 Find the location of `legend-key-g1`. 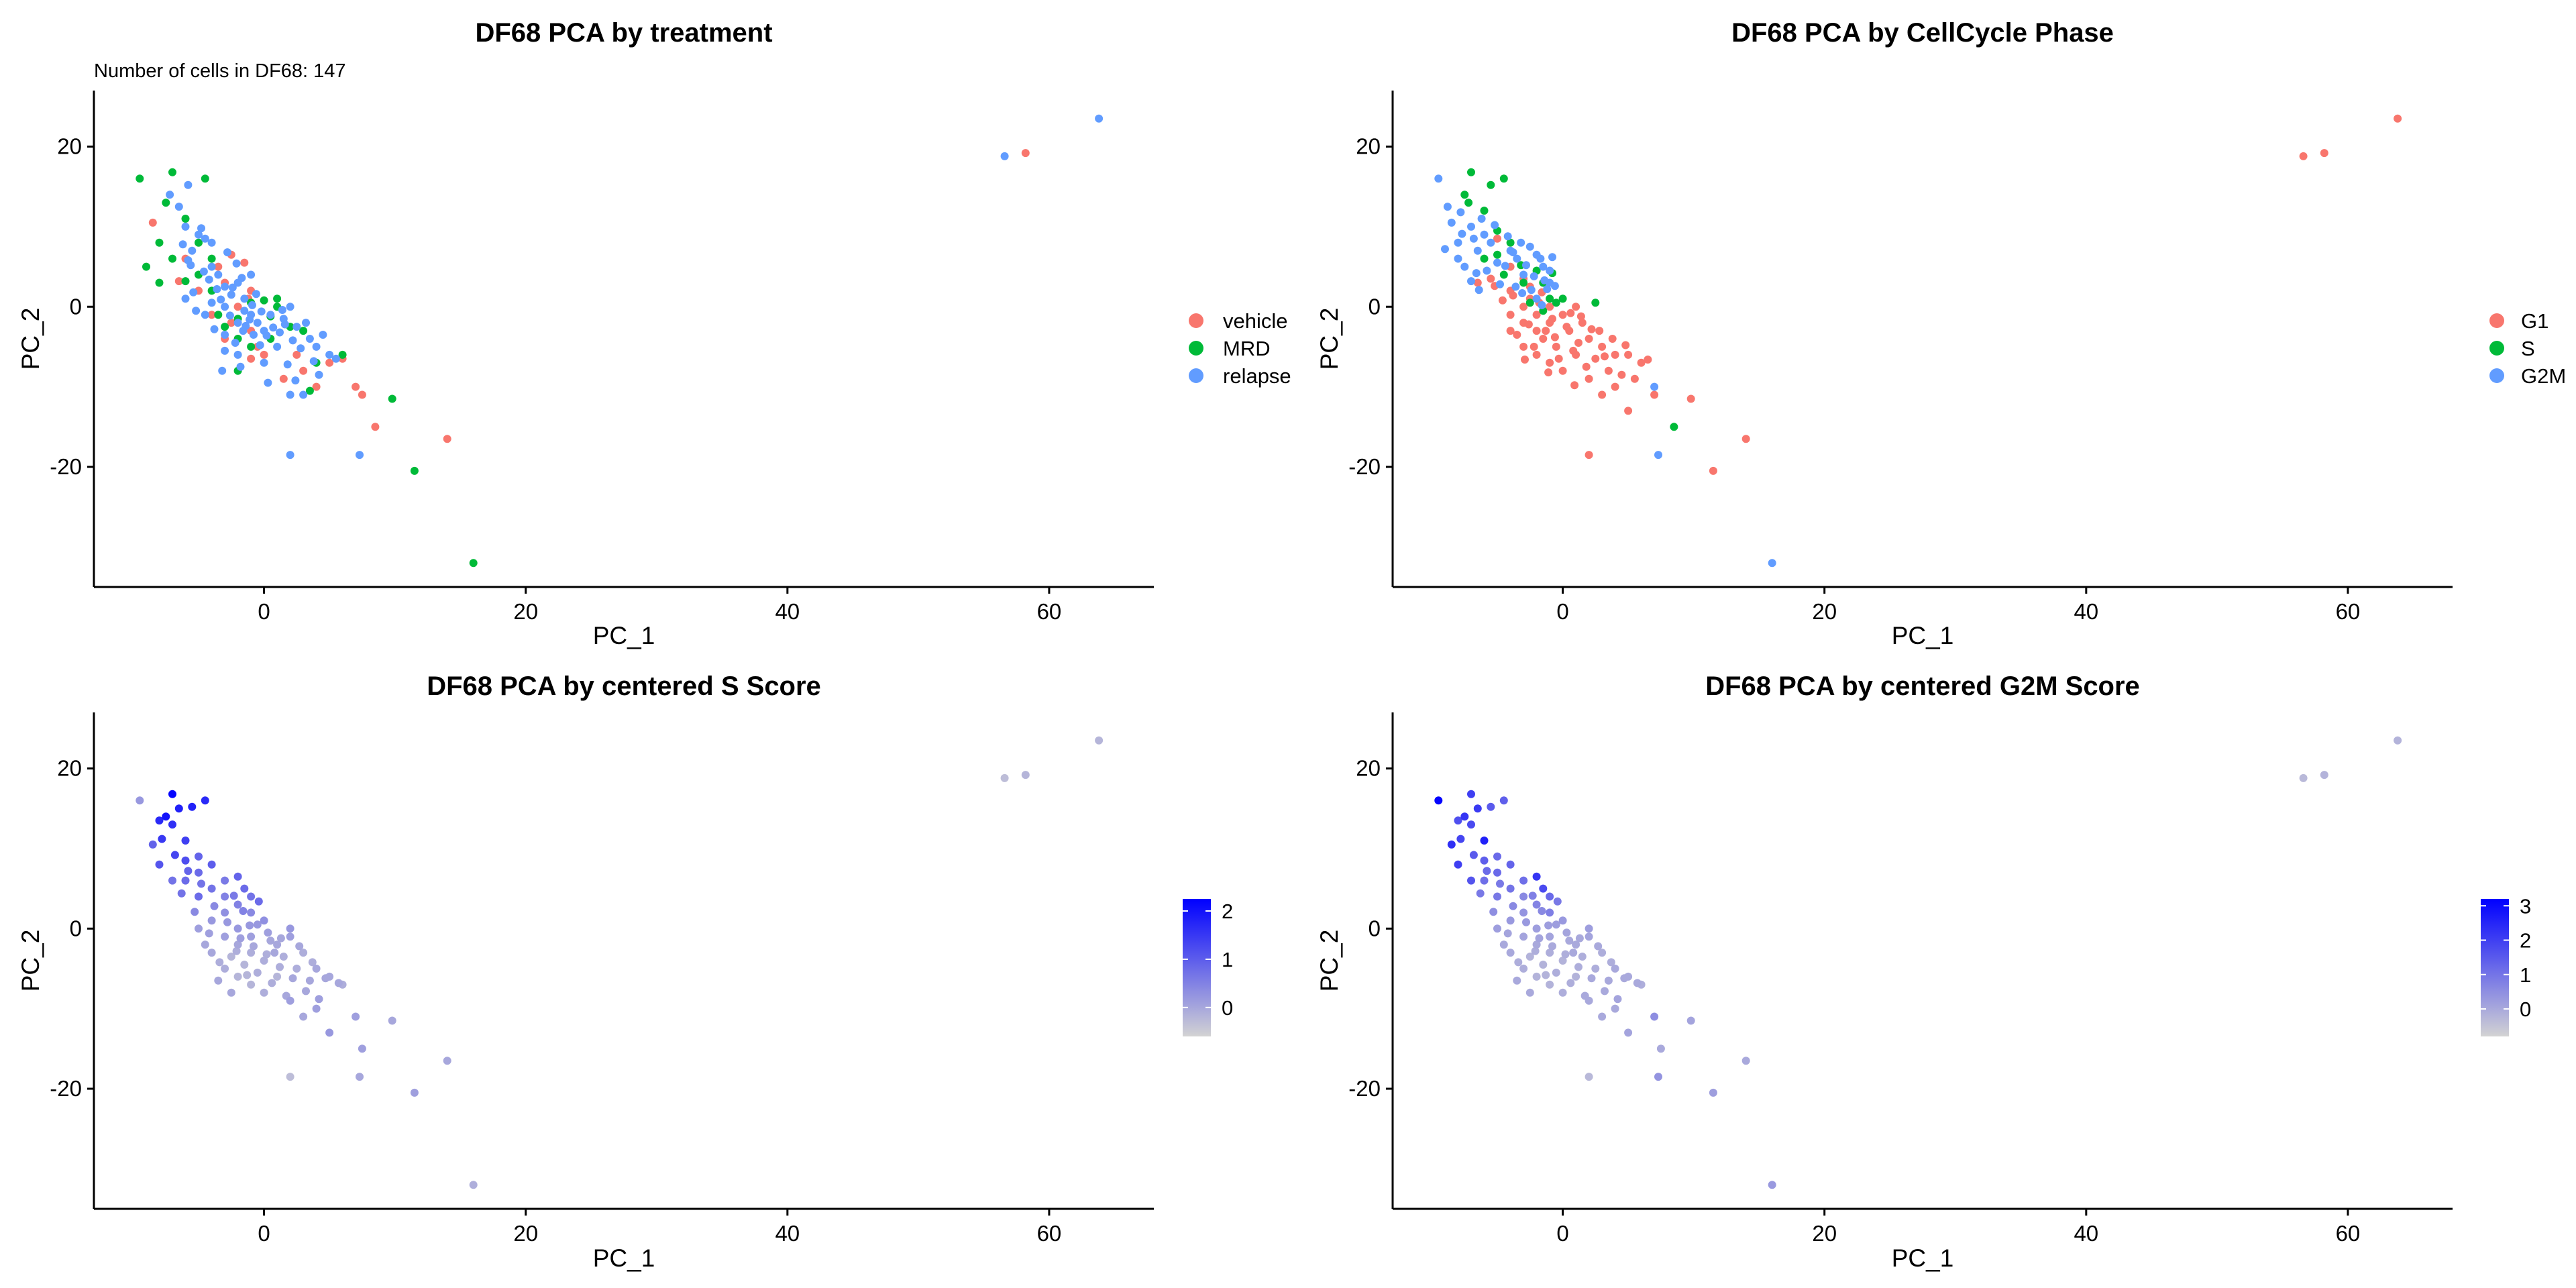

legend-key-g1 is located at coordinates (2496, 320).